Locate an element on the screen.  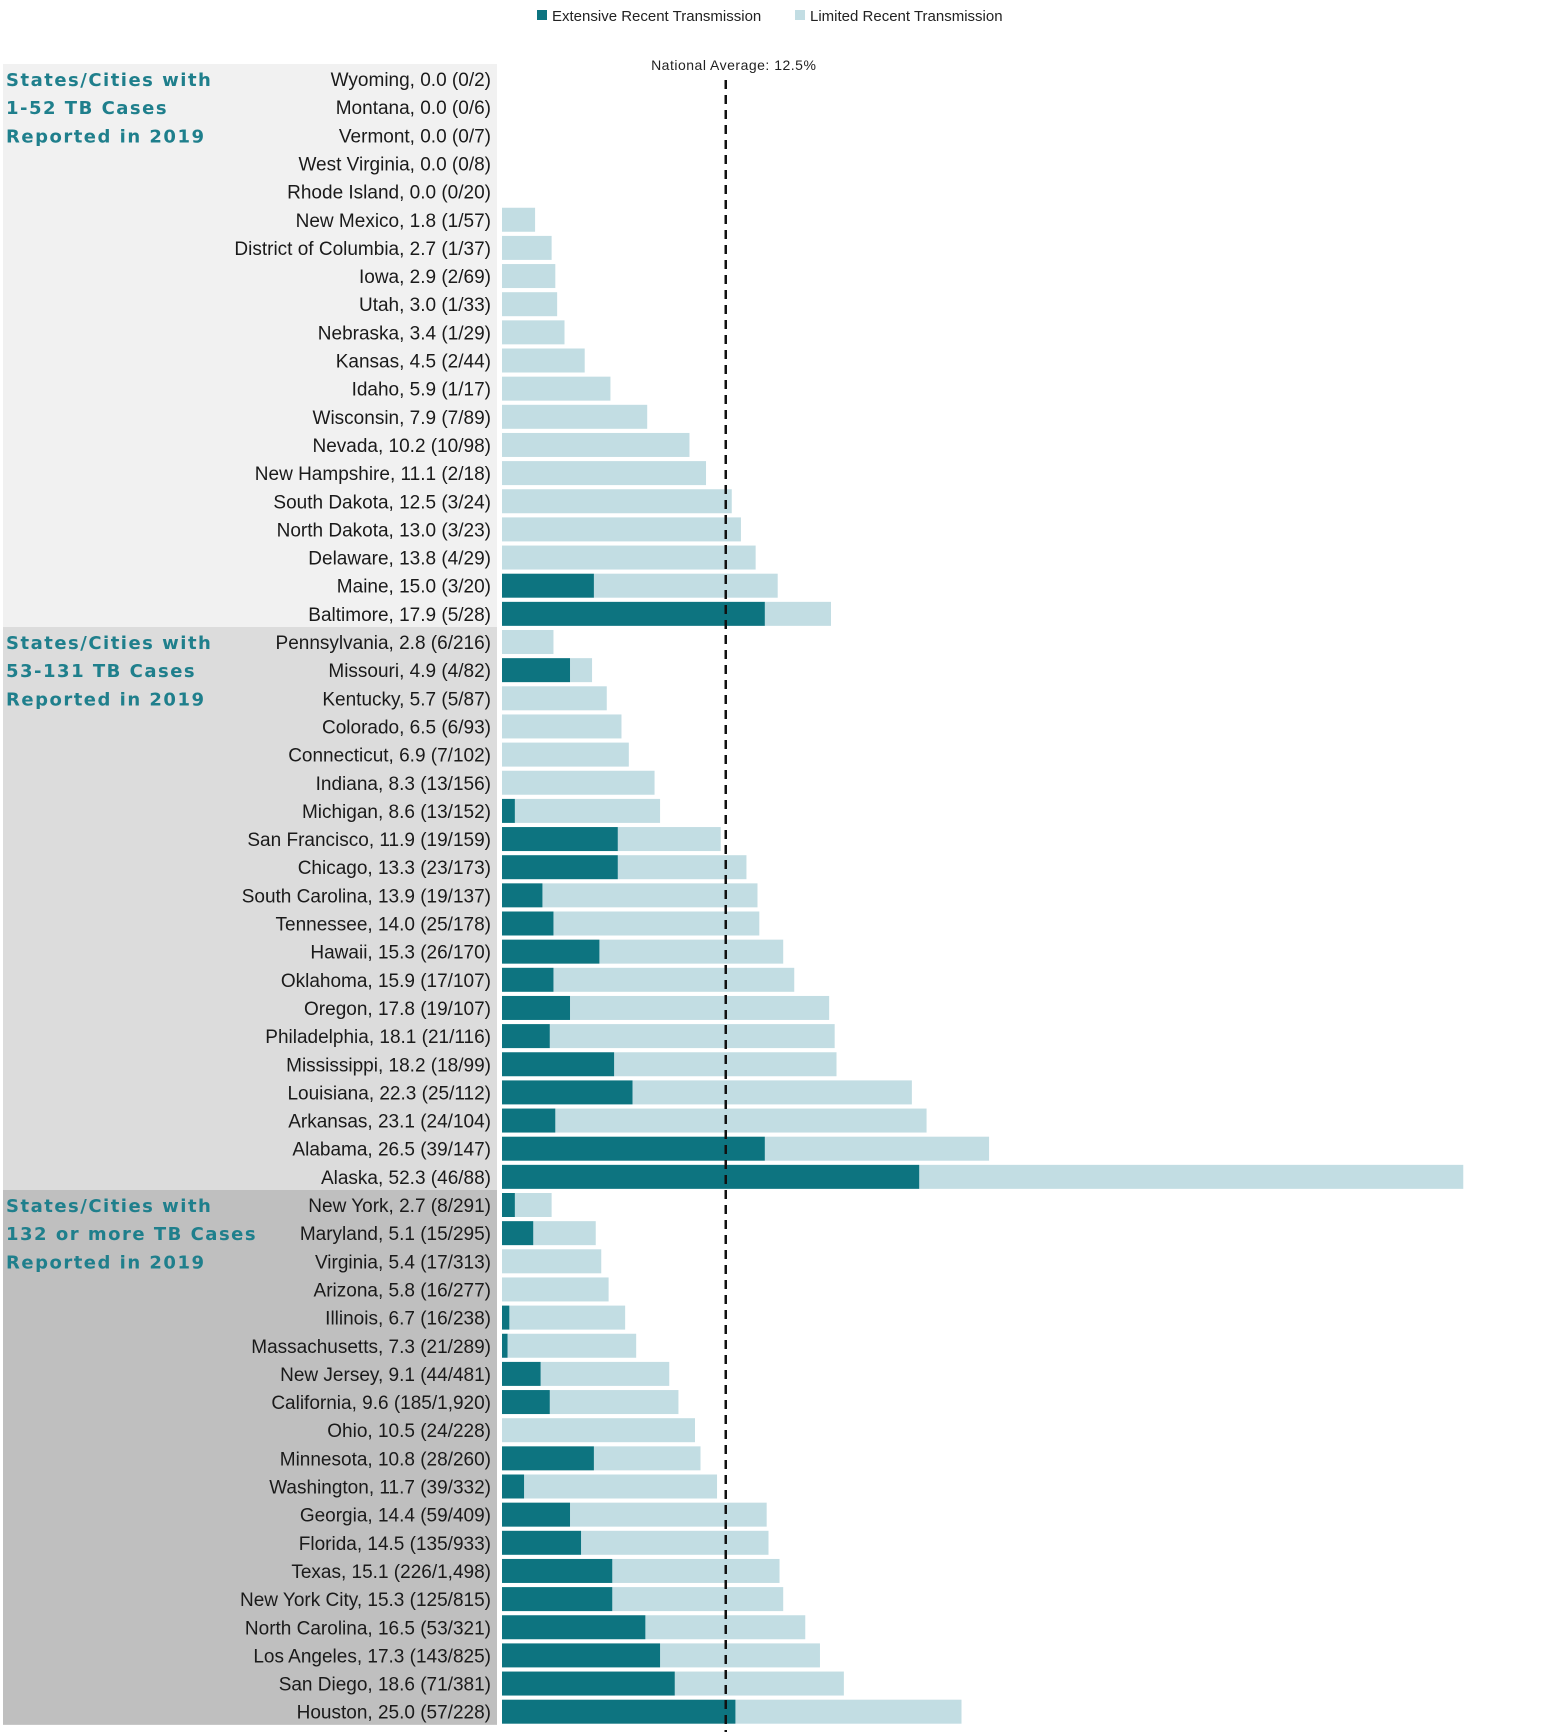
row-label: San Francisco, 11.9 (19/159) is located at coordinates (369, 840).